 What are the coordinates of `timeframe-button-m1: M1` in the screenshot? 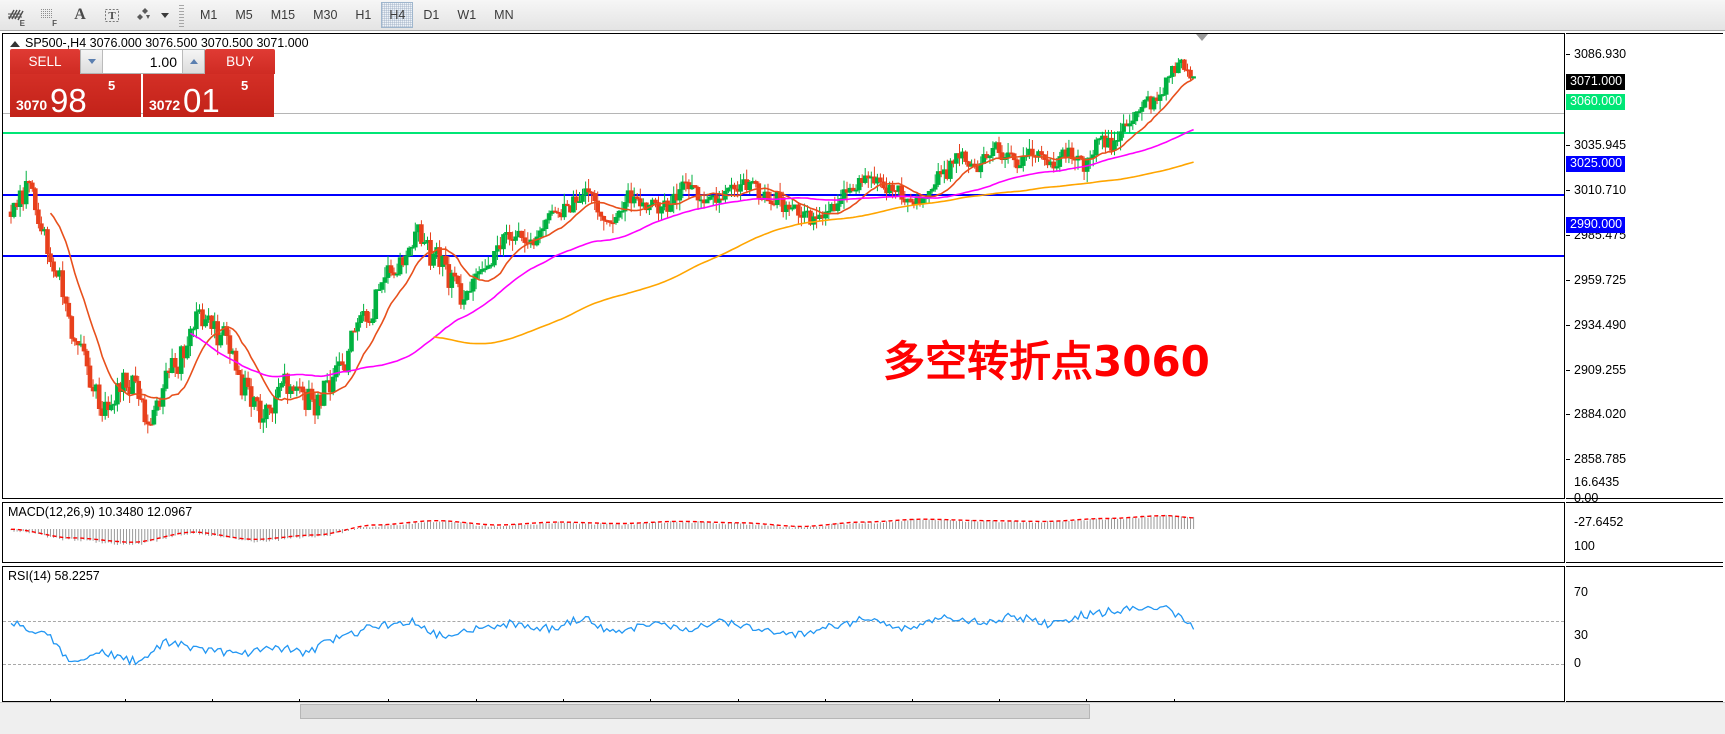 It's located at (209, 15).